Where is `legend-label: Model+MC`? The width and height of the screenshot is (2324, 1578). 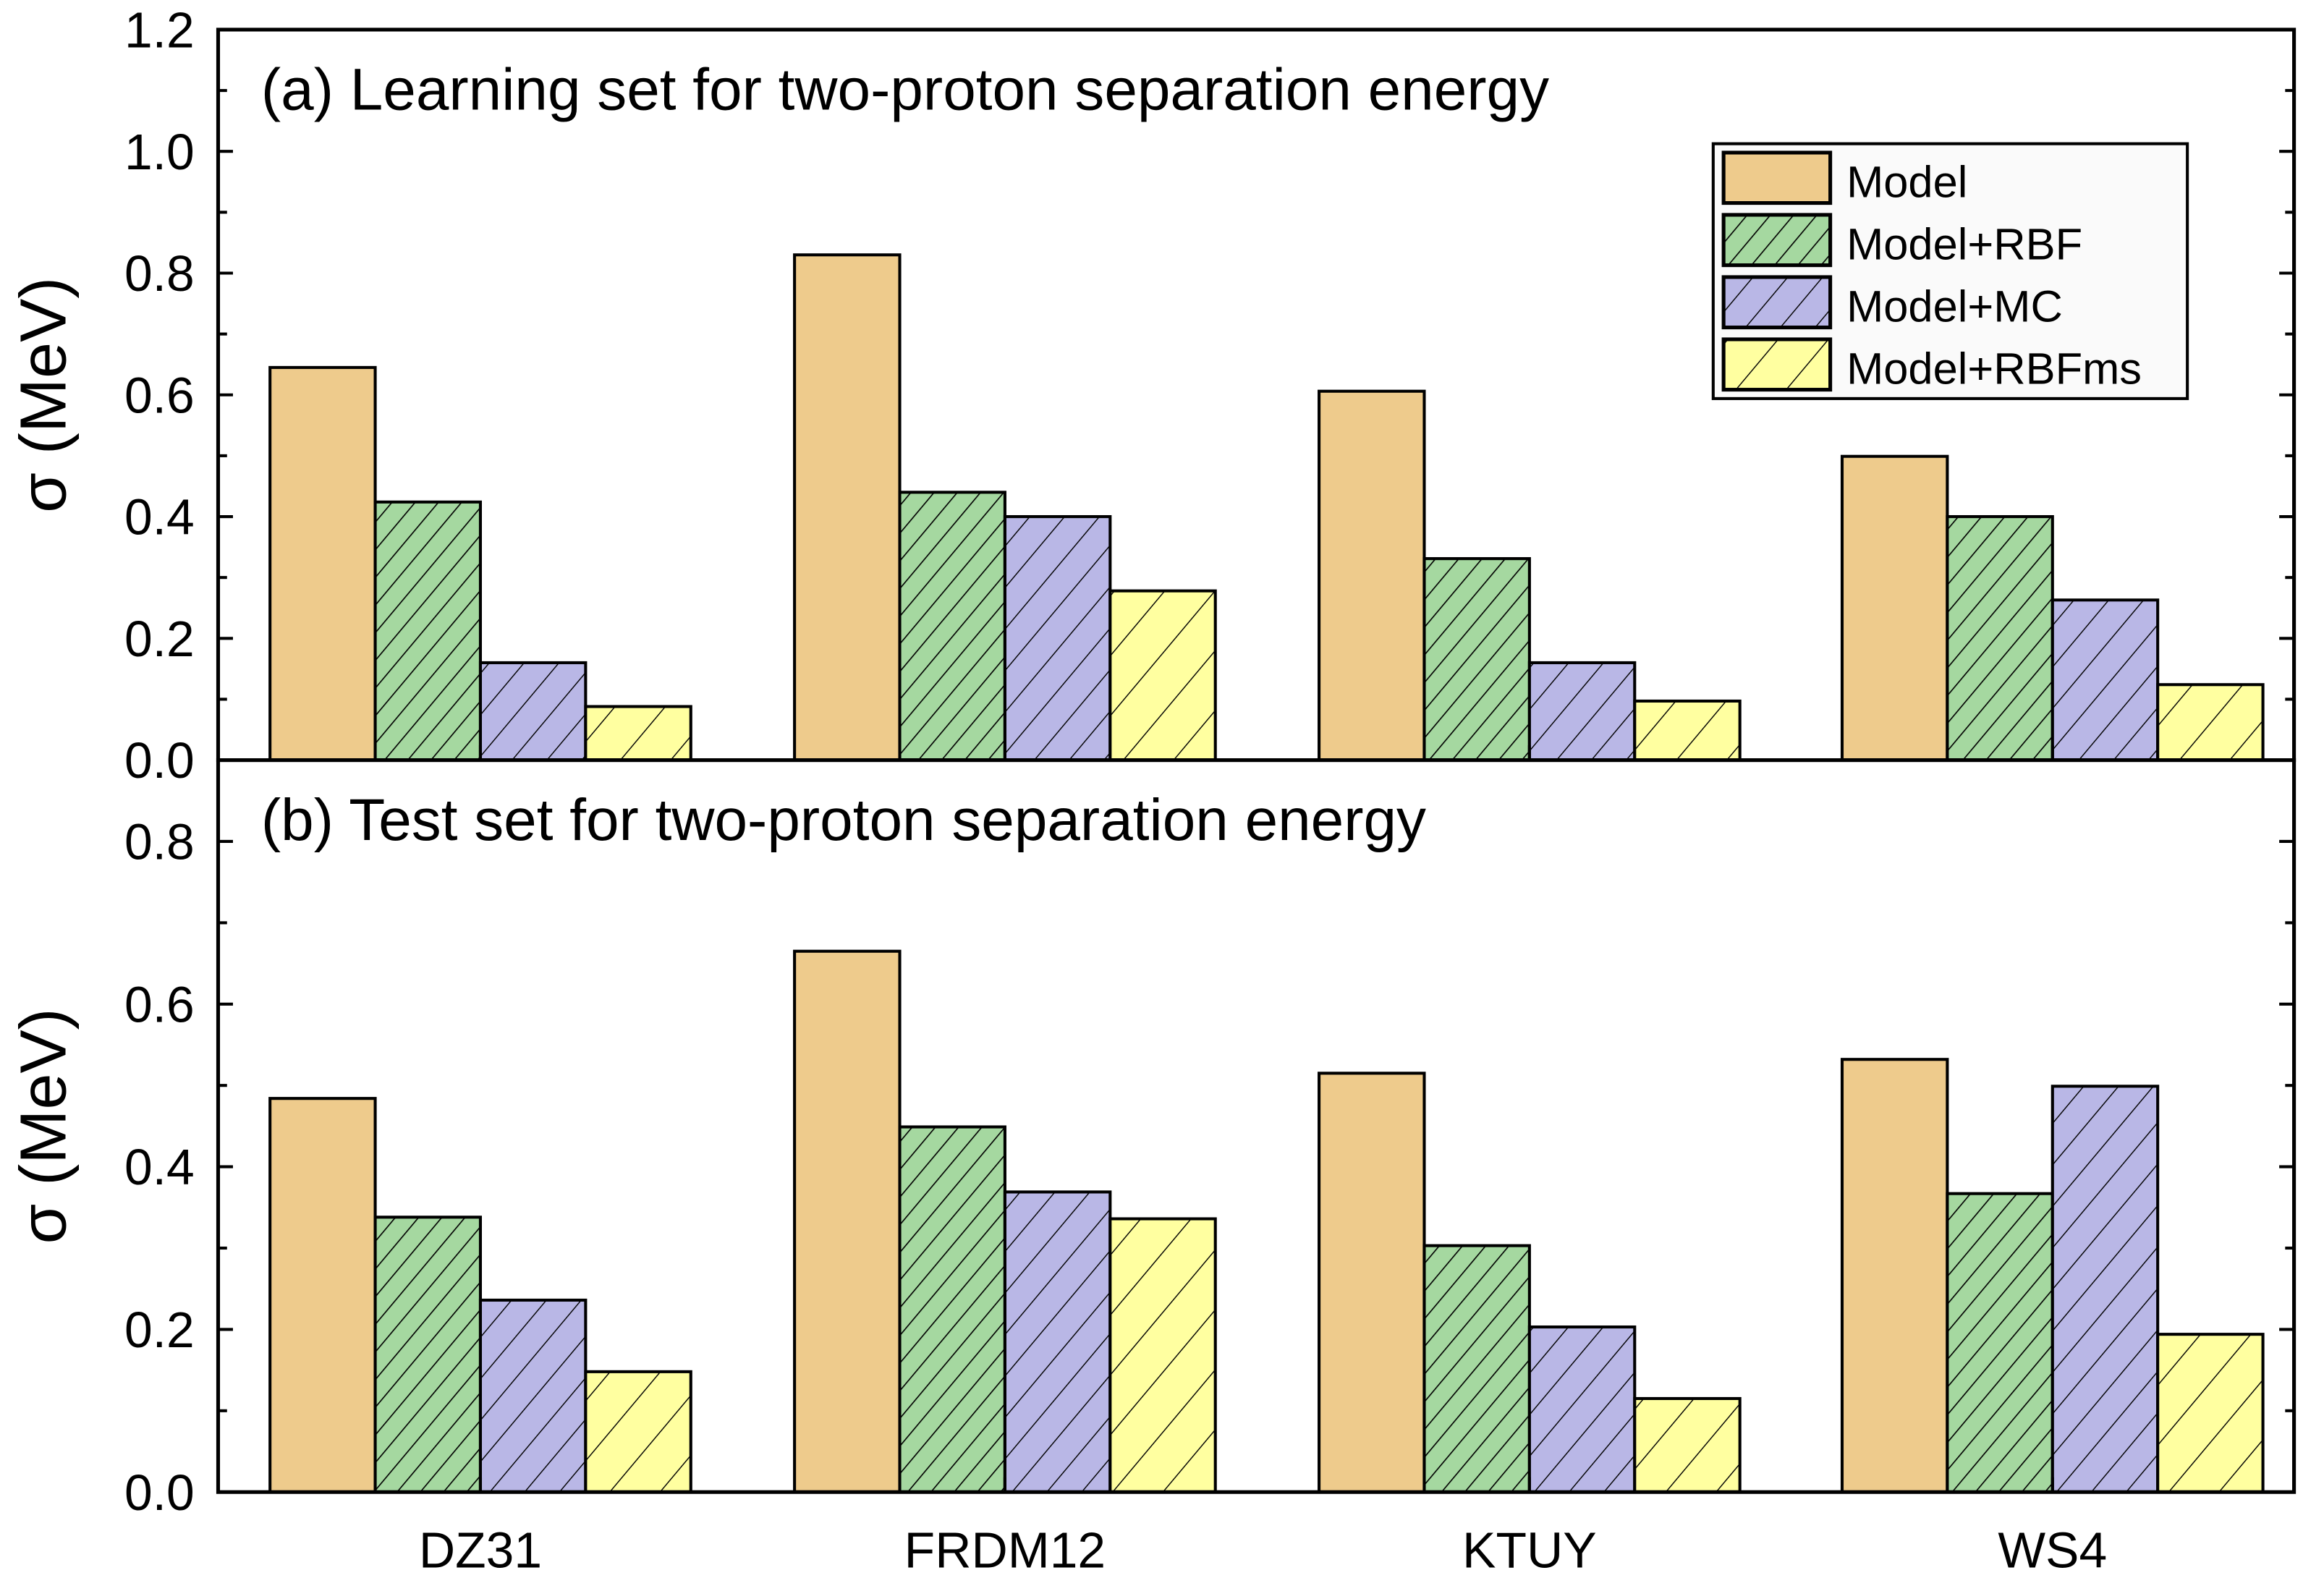 legend-label: Model+MC is located at coordinates (1954, 306).